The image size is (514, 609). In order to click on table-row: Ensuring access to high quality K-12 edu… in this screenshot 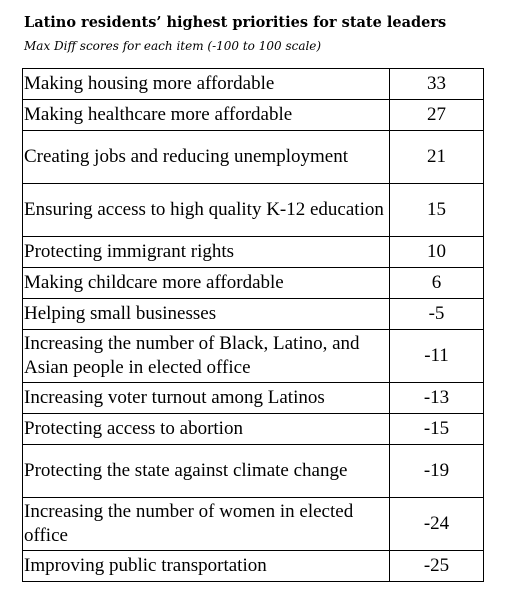, I will do `click(253, 210)`.